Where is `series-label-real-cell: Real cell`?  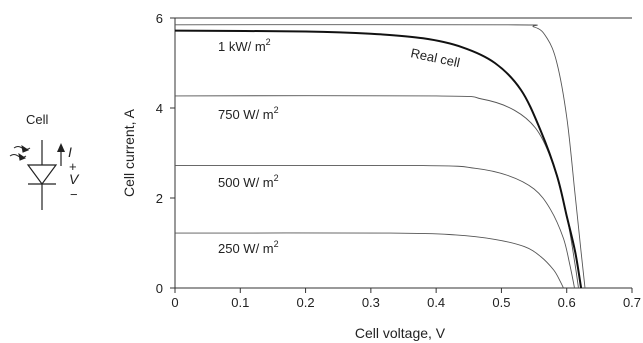
series-label-real-cell: Real cell is located at coordinates (435, 57).